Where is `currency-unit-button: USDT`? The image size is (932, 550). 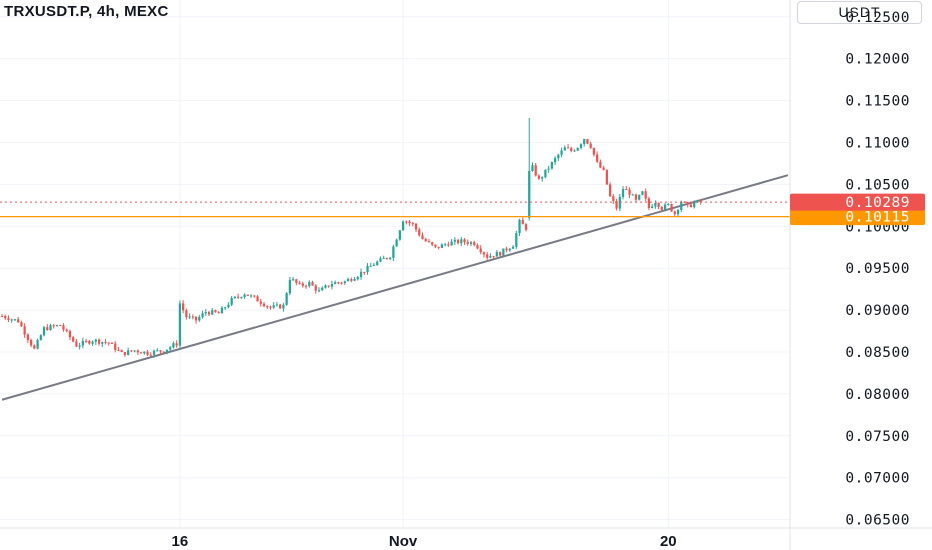
currency-unit-button: USDT is located at coordinates (859, 12).